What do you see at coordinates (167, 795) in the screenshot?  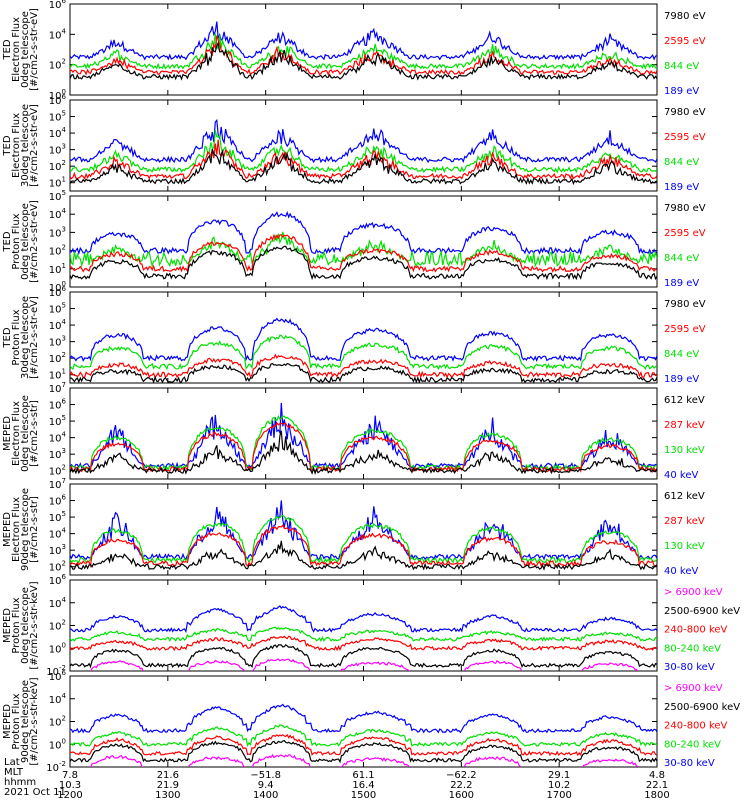 I see `x-tick-label-hhmm: 1300` at bounding box center [167, 795].